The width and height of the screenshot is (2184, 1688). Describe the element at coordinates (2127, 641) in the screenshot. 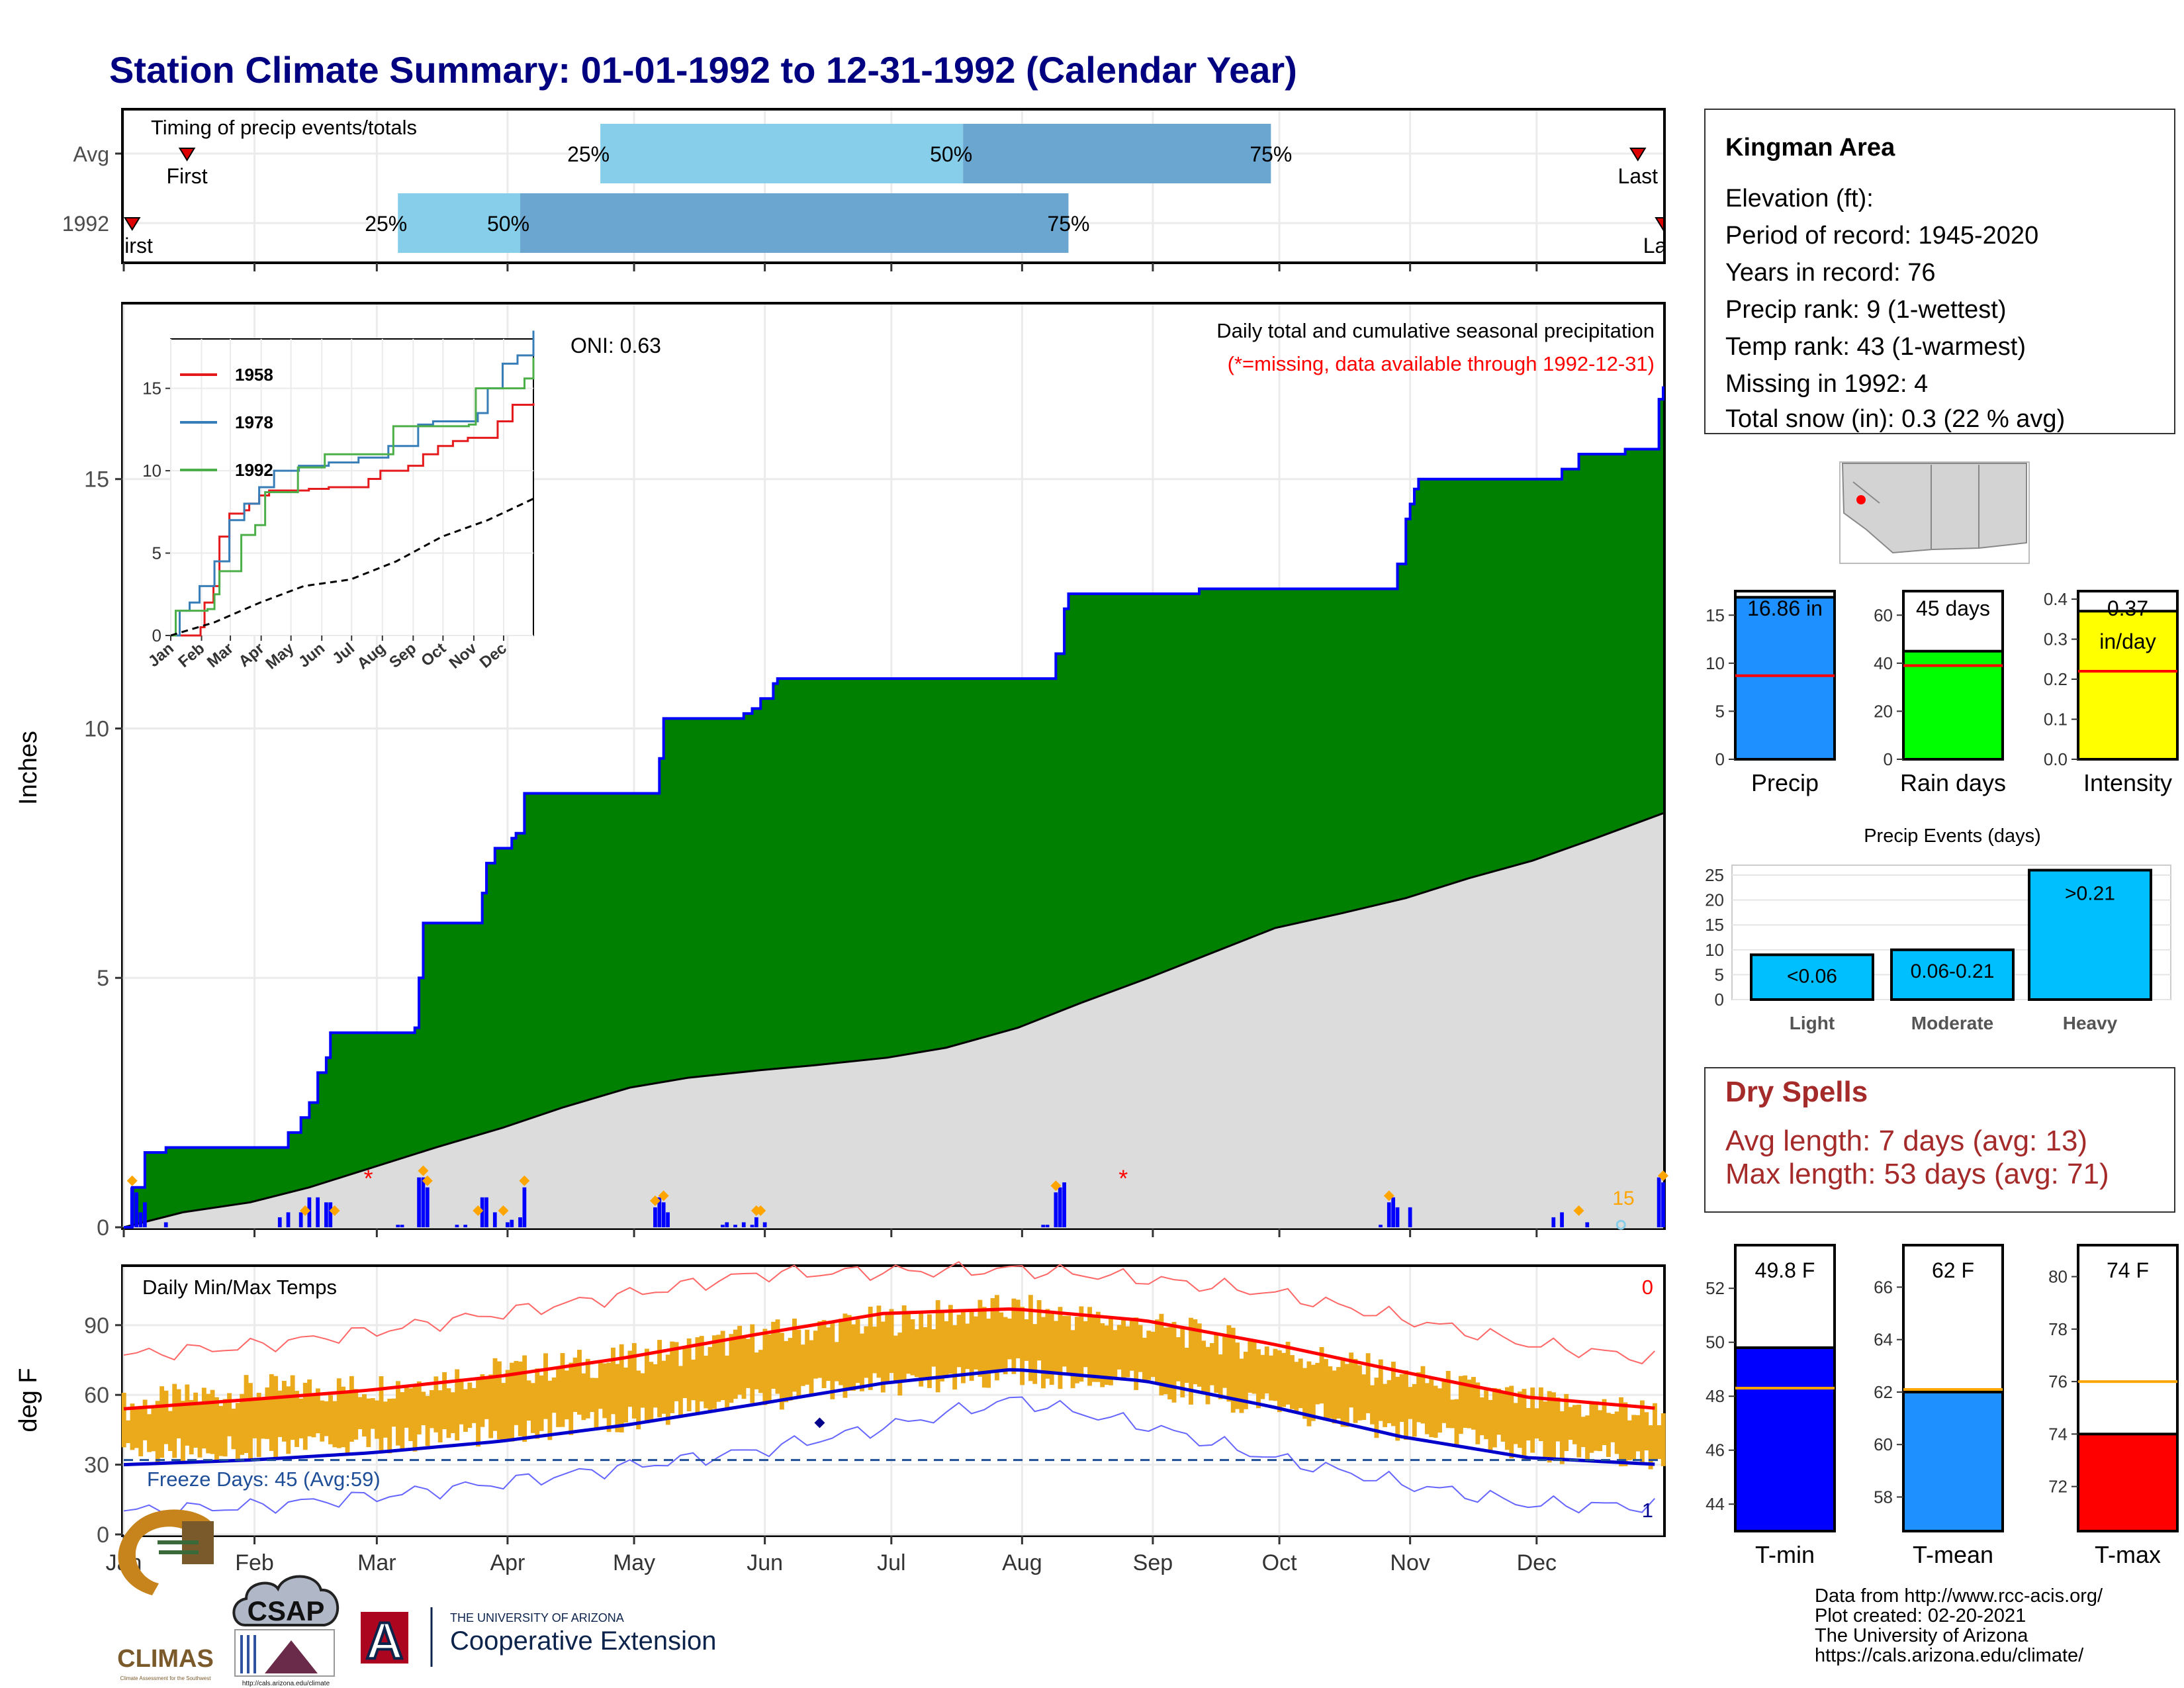

I see `gauge-value-label: in/day` at that location.